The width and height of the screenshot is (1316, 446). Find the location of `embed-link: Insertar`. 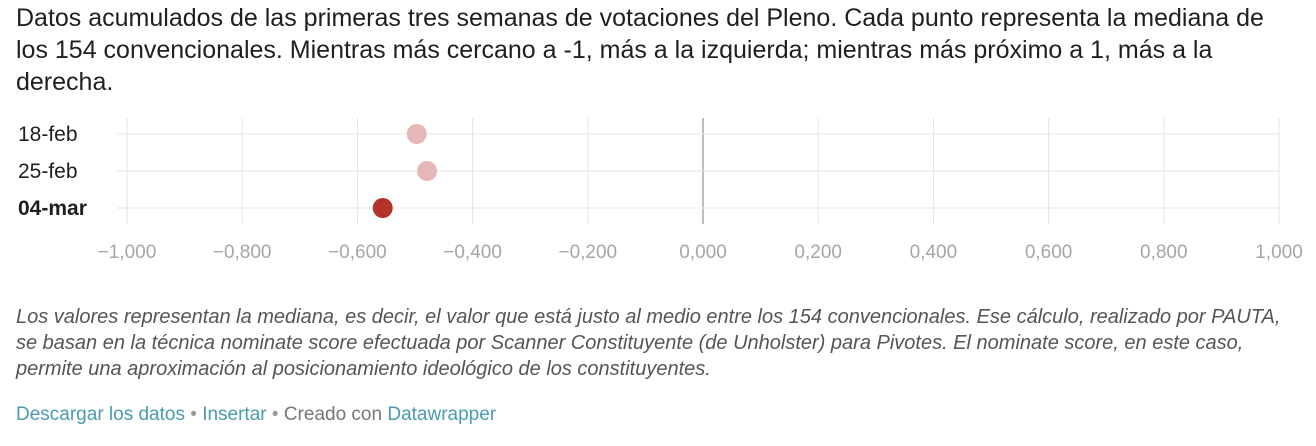

embed-link: Insertar is located at coordinates (234, 414).